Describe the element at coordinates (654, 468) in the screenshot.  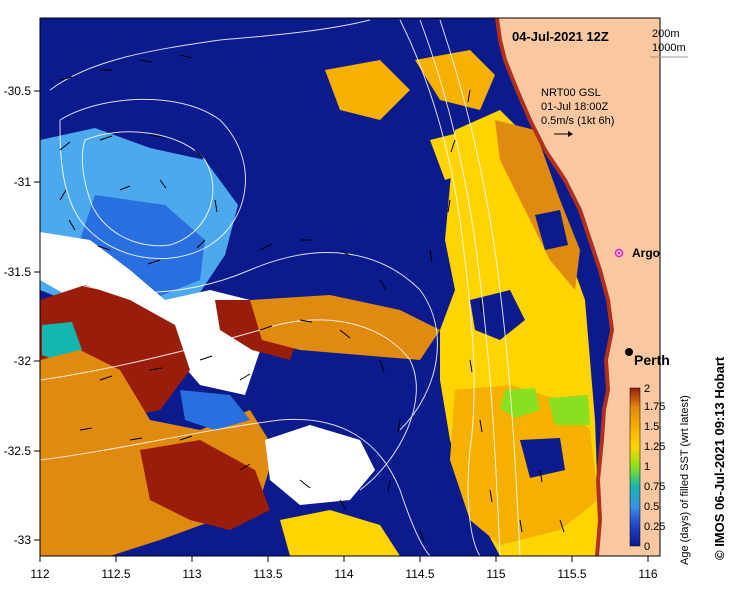
I see `colorbar-tick-labels: 0 0.25 0.5 0.75 1 1.25 1.5 1.75 2` at that location.